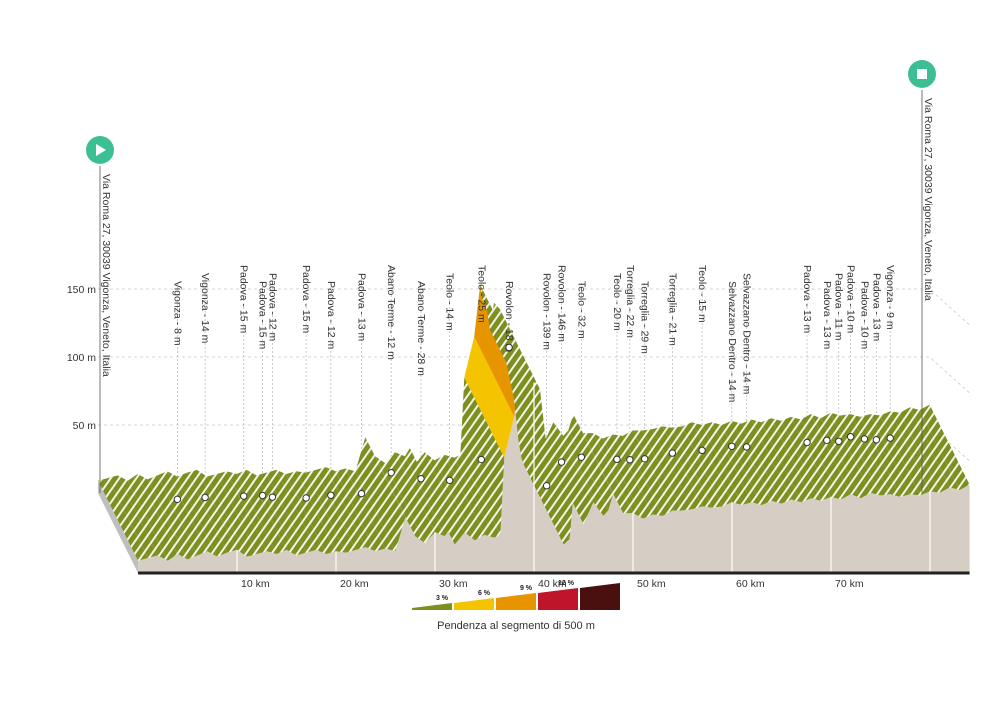 The width and height of the screenshot is (1000, 707). Describe the element at coordinates (827, 315) in the screenshot. I see `waypoint-label: Padova - 13 m` at that location.